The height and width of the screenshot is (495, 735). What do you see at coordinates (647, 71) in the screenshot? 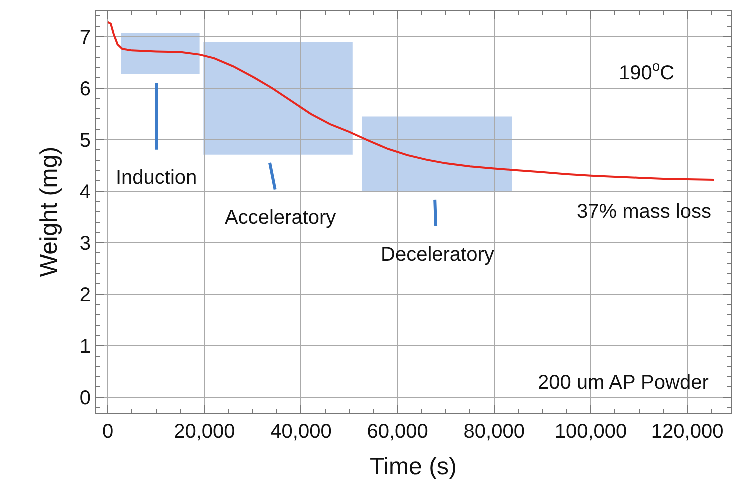
I see `annotation: 190$^{o}$C` at bounding box center [647, 71].